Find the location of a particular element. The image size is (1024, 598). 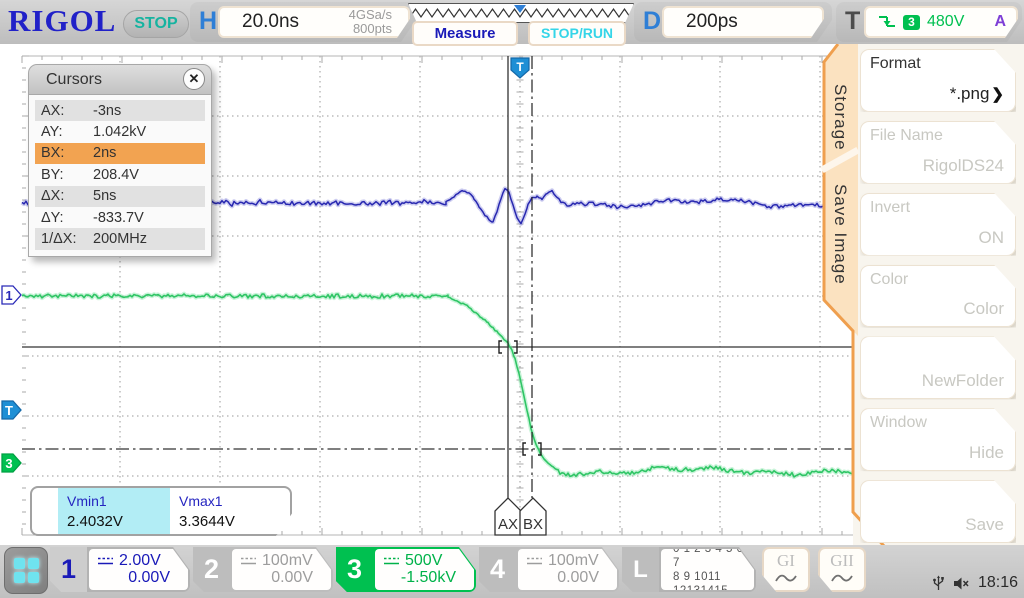

menu-item-value: *.png ❯ is located at coordinates (977, 94).